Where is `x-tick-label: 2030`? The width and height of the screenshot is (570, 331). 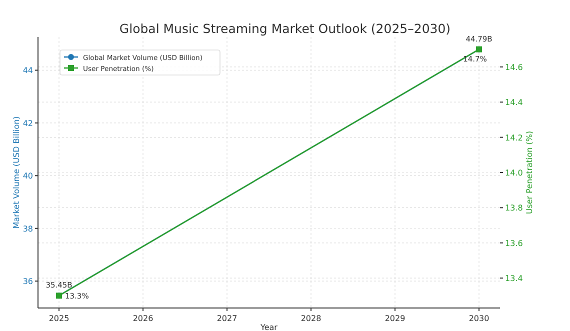
x-tick-label: 2030 is located at coordinates (479, 318).